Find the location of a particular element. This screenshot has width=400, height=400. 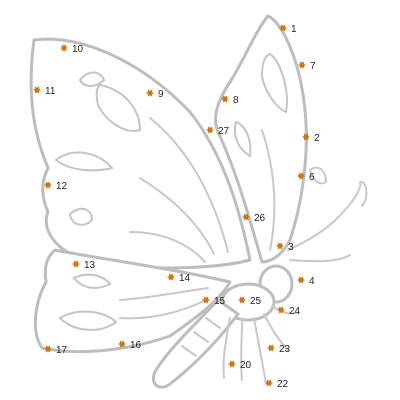

dot-7: 7 is located at coordinates (307, 66).